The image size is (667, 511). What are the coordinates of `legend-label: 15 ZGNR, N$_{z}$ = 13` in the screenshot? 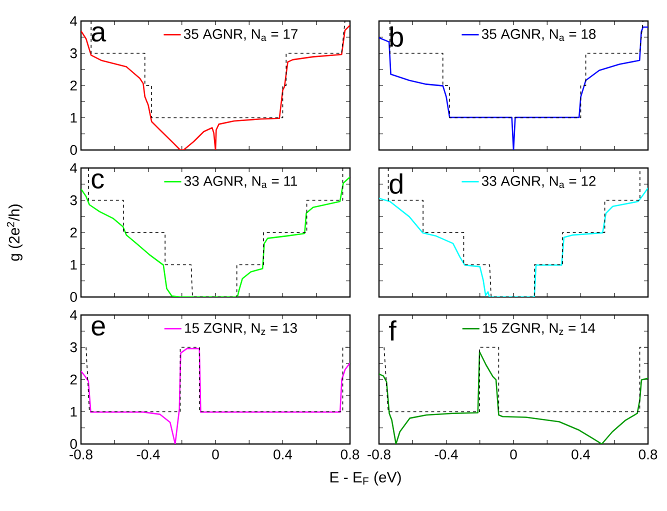 It's located at (241, 329).